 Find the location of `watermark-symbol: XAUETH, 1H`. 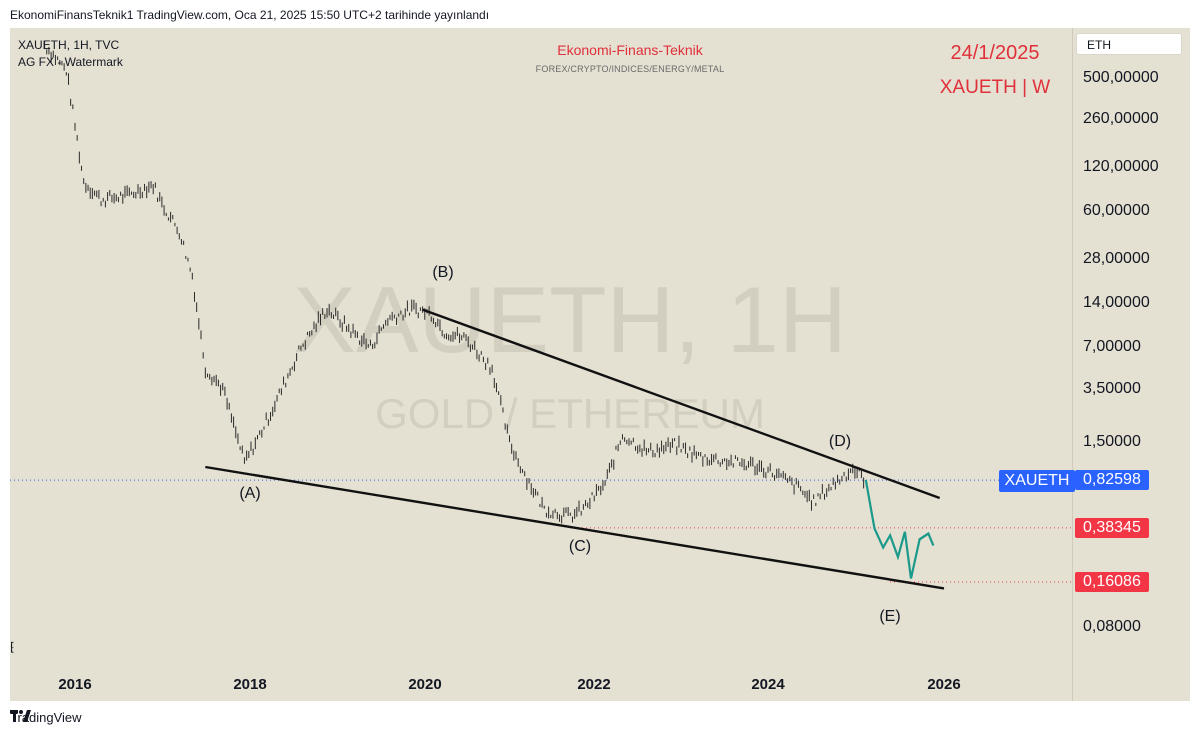

watermark-symbol: XAUETH, 1H is located at coordinates (570, 319).